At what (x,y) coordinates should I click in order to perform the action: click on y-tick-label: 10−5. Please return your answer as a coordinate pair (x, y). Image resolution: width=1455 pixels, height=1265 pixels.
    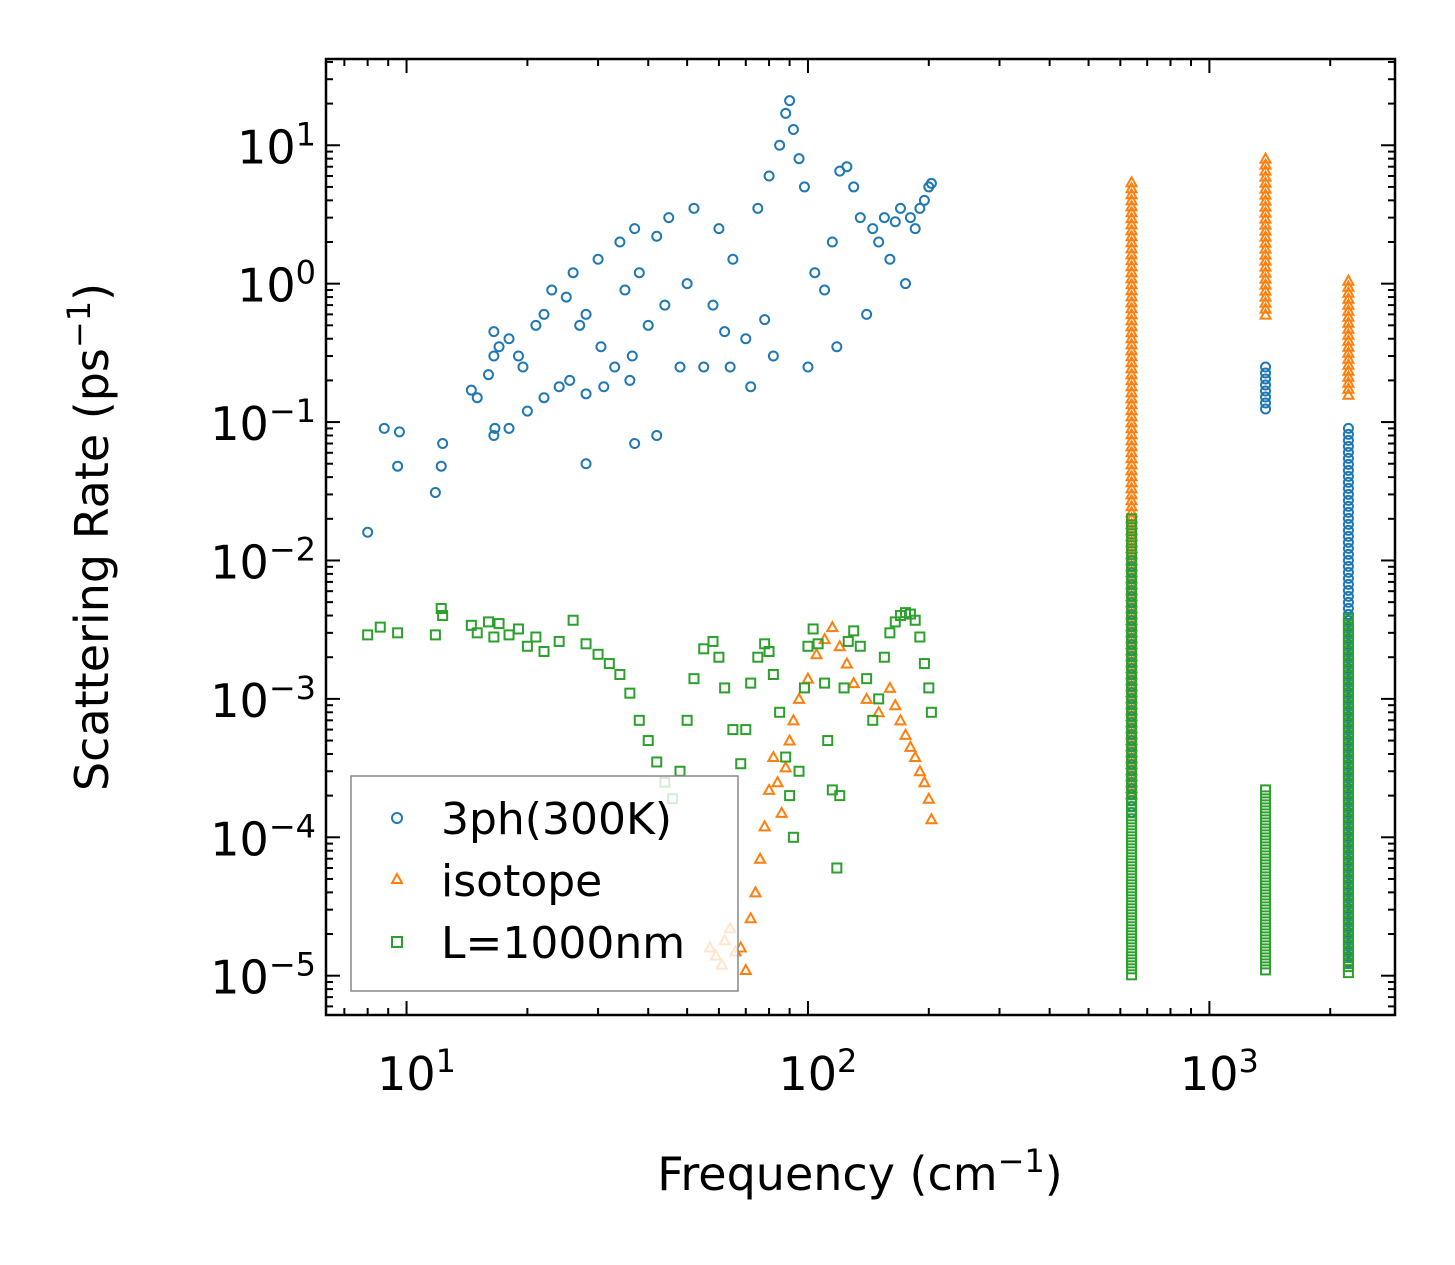
    Looking at the image, I should click on (263, 975).